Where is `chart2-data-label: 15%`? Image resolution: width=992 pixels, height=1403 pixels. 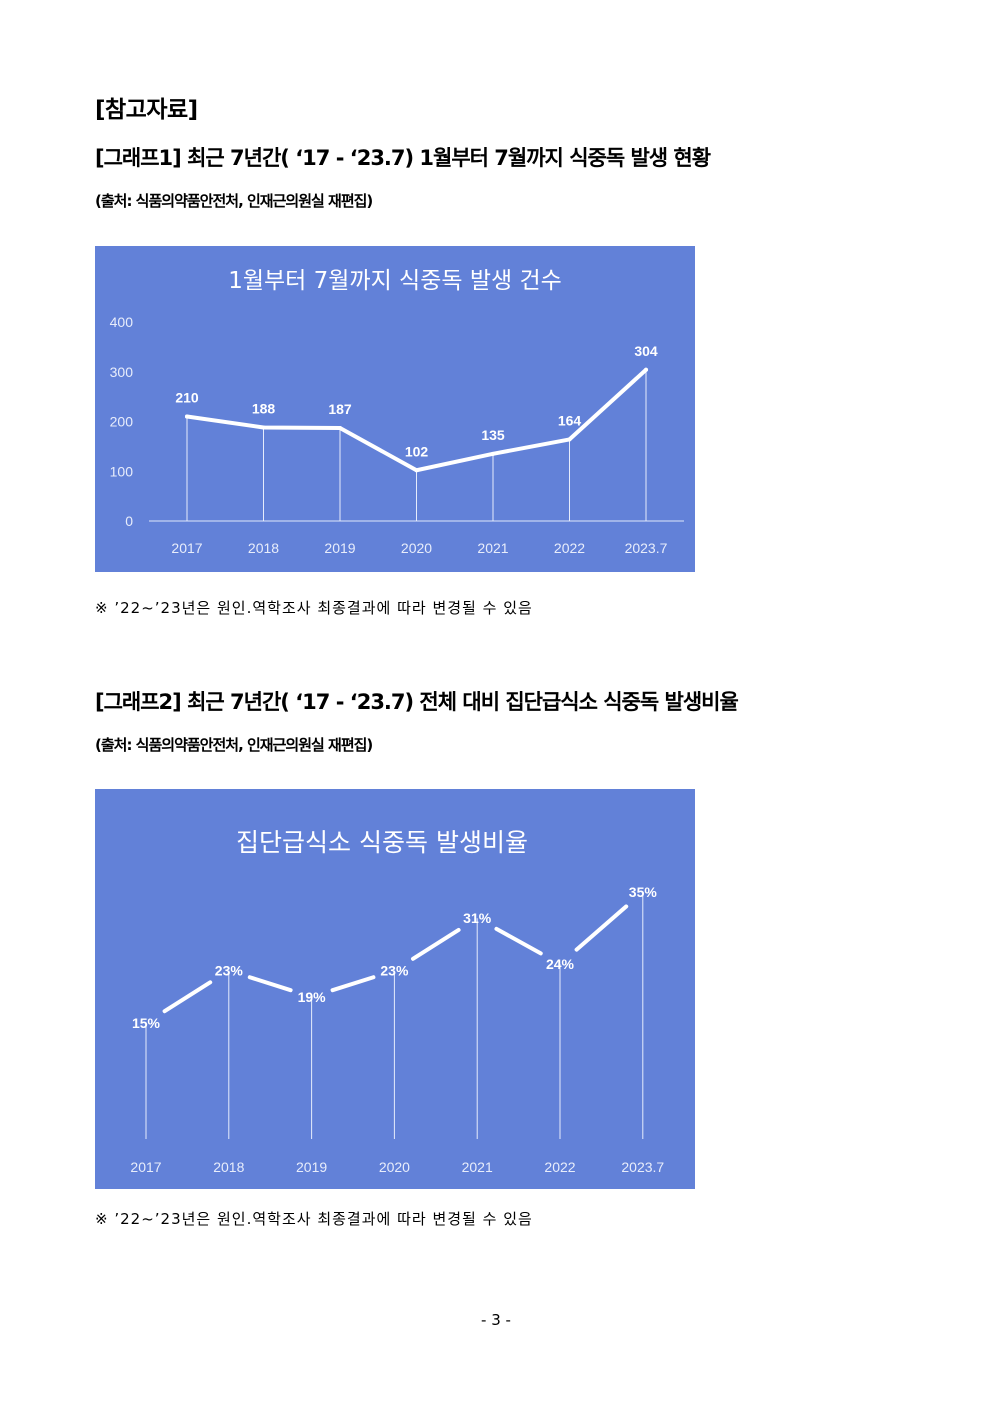
chart2-data-label: 15% is located at coordinates (146, 1023).